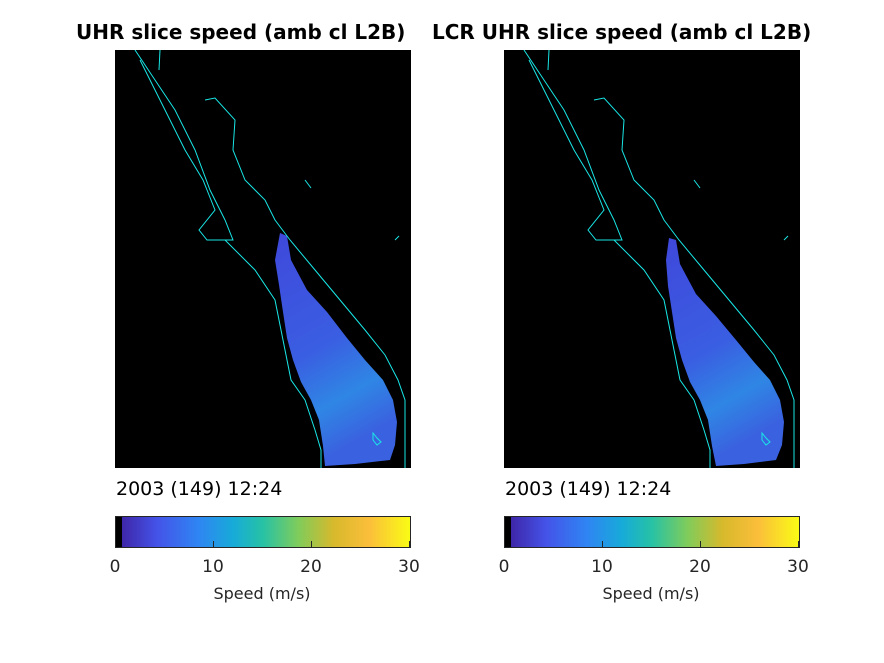  What do you see at coordinates (602, 567) in the screenshot?
I see `right-colorbar-tick-10: 10` at bounding box center [602, 567].